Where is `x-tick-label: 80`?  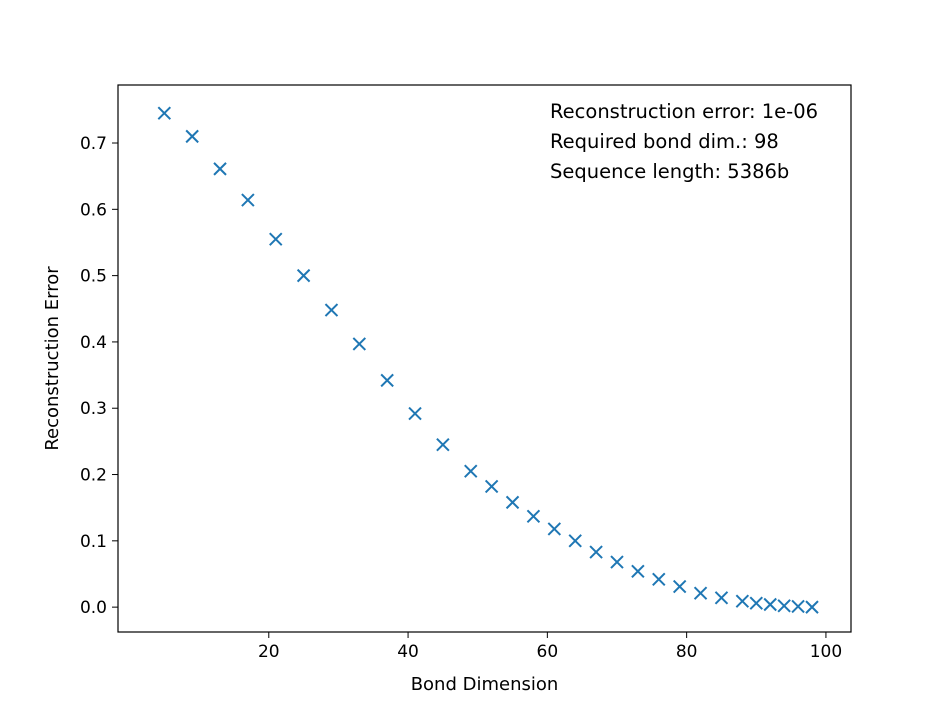 x-tick-label: 80 is located at coordinates (687, 652).